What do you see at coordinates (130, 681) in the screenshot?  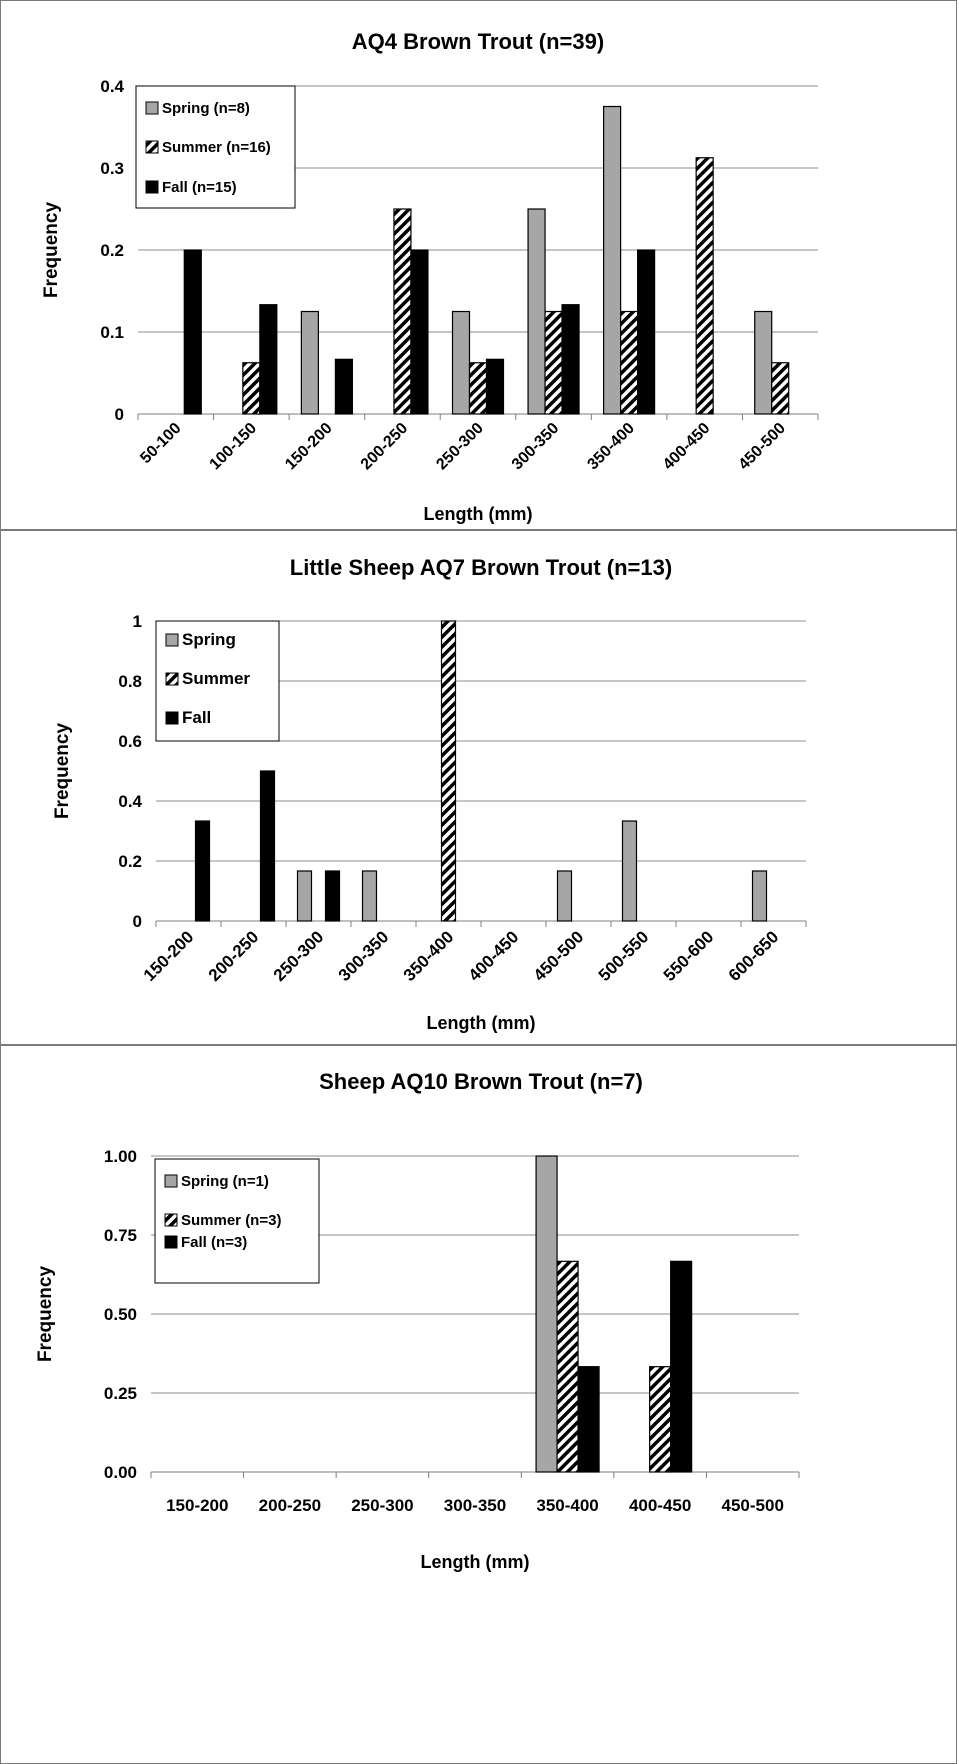 I see `y-tick-label: 0.8` at bounding box center [130, 681].